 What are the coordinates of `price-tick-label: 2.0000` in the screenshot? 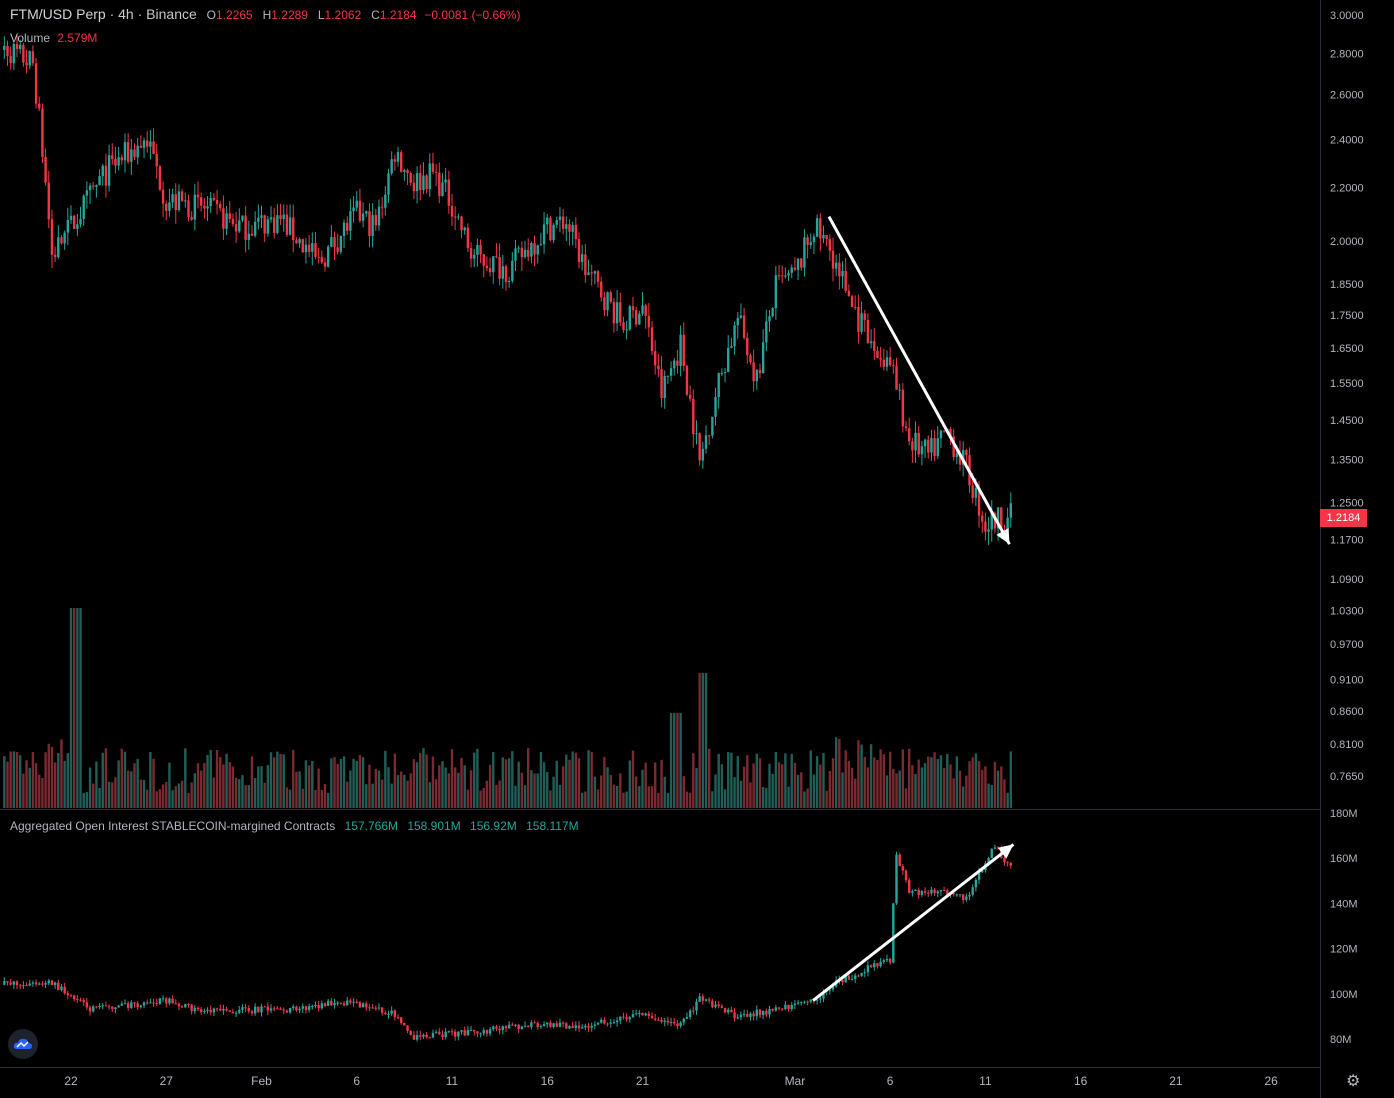 It's located at (1347, 242).